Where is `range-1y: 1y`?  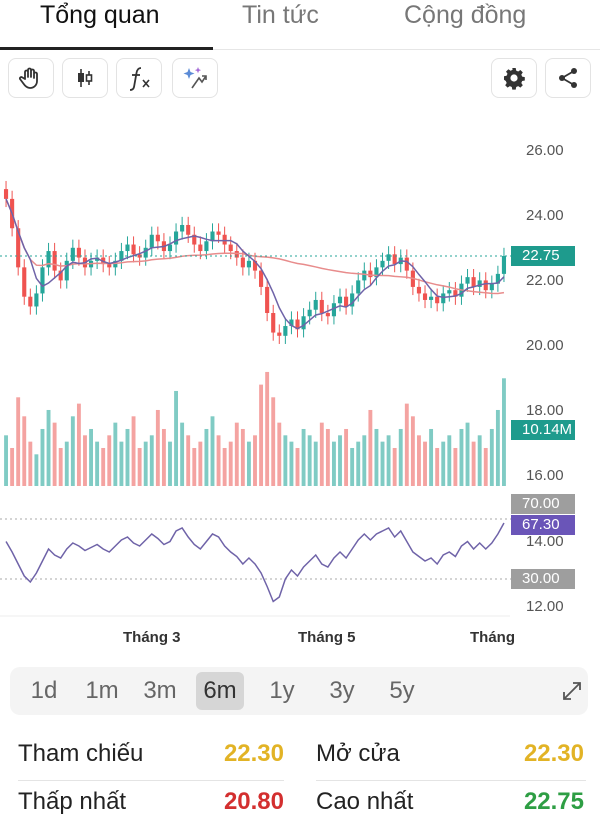
range-1y: 1y is located at coordinates (282, 690).